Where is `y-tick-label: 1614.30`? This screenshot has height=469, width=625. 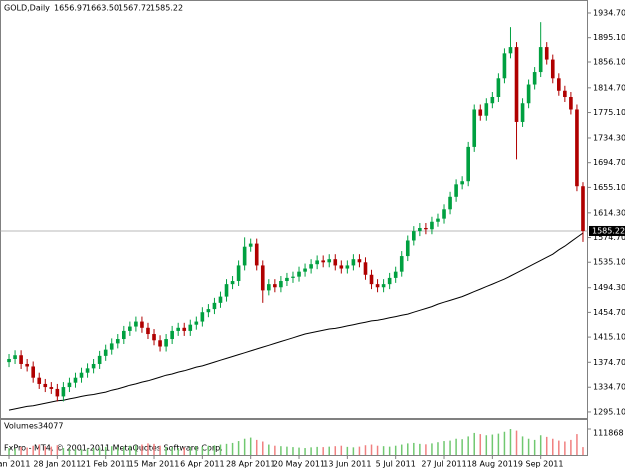 y-tick-label: 1614.30 is located at coordinates (609, 212).